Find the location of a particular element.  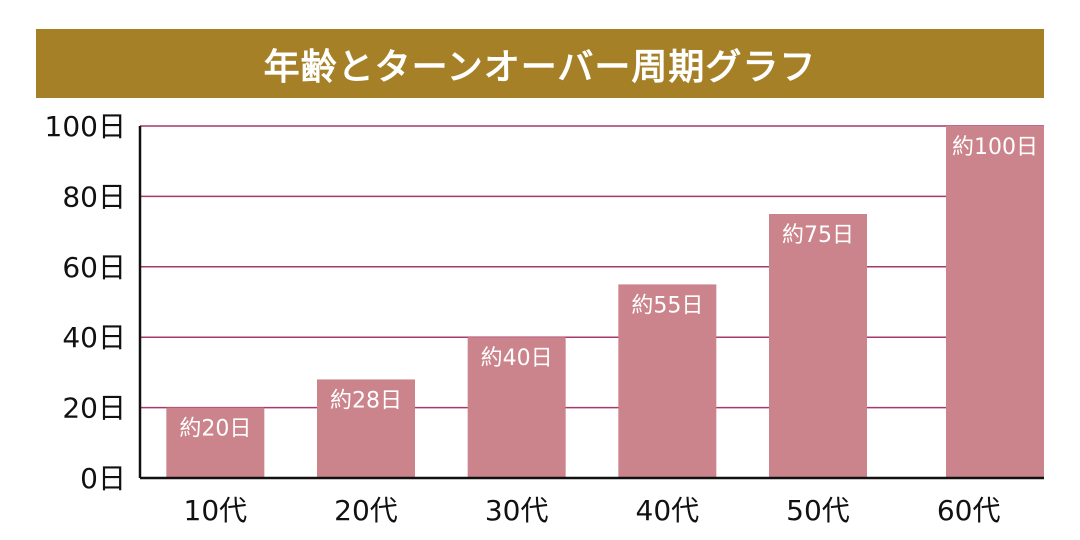

bar-data-label: 約100日 is located at coordinates (995, 147).